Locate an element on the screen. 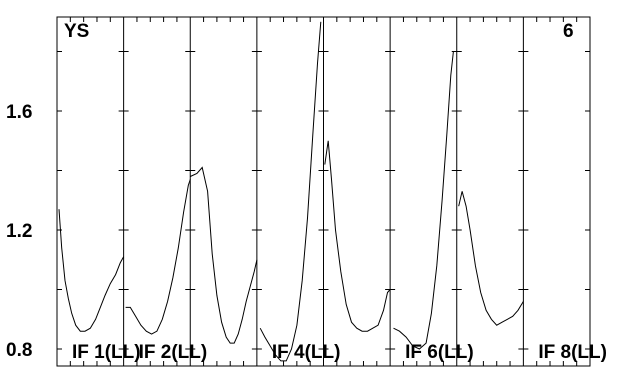 This screenshot has width=630, height=377. y-axis: 0.8 1.2 1.6 is located at coordinates (19, 231).